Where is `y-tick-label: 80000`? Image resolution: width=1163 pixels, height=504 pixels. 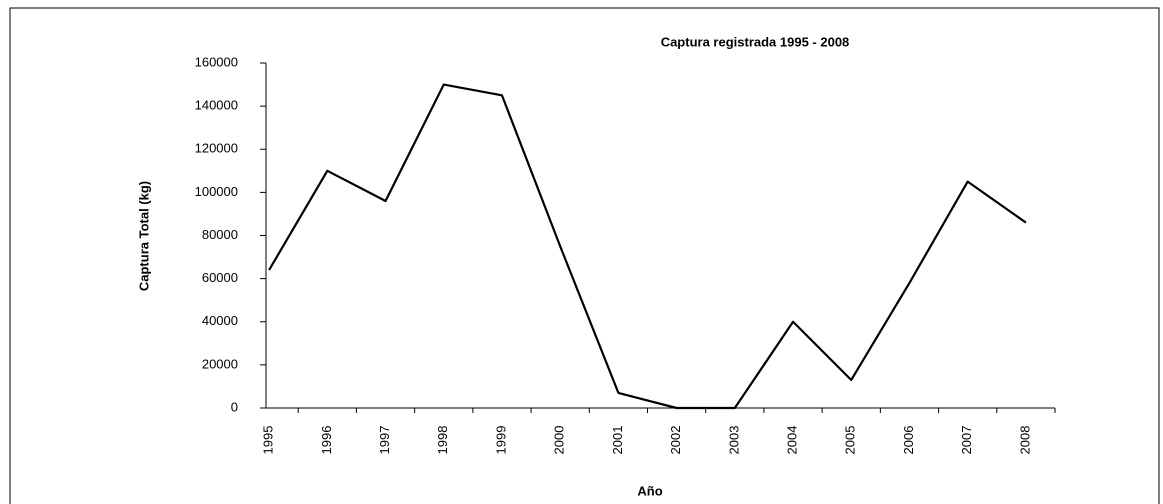
y-tick-label: 80000 is located at coordinates (220, 234).